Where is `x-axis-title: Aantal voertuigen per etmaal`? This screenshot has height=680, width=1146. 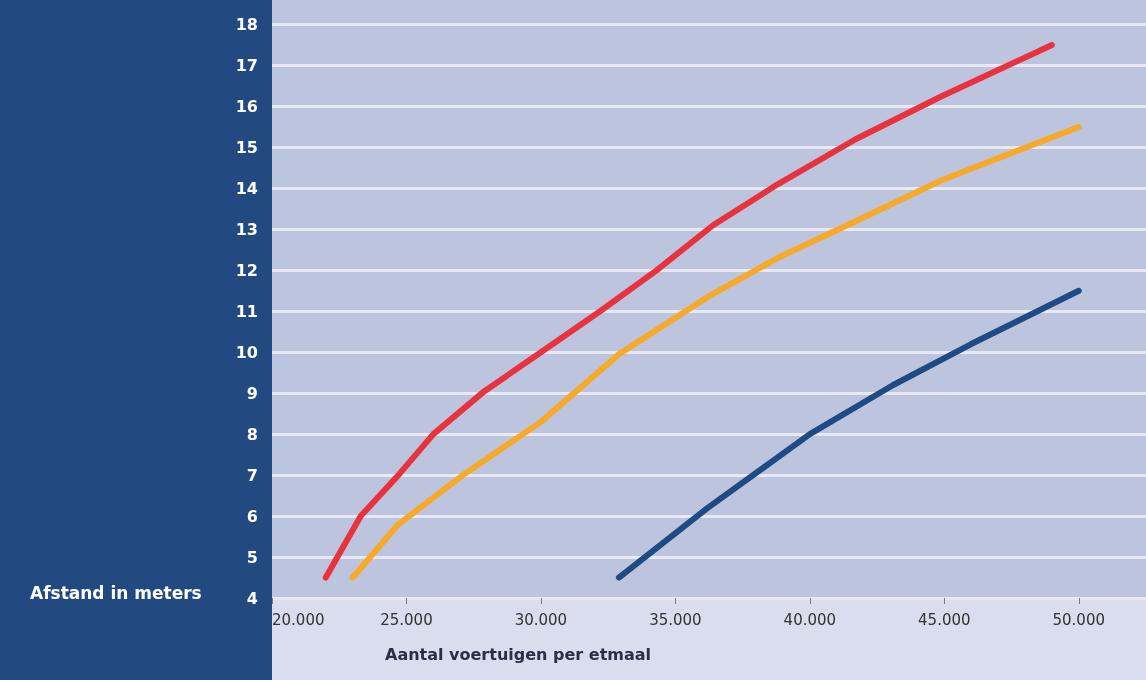
x-axis-title: Aantal voertuigen per etmaal is located at coordinates (518, 654).